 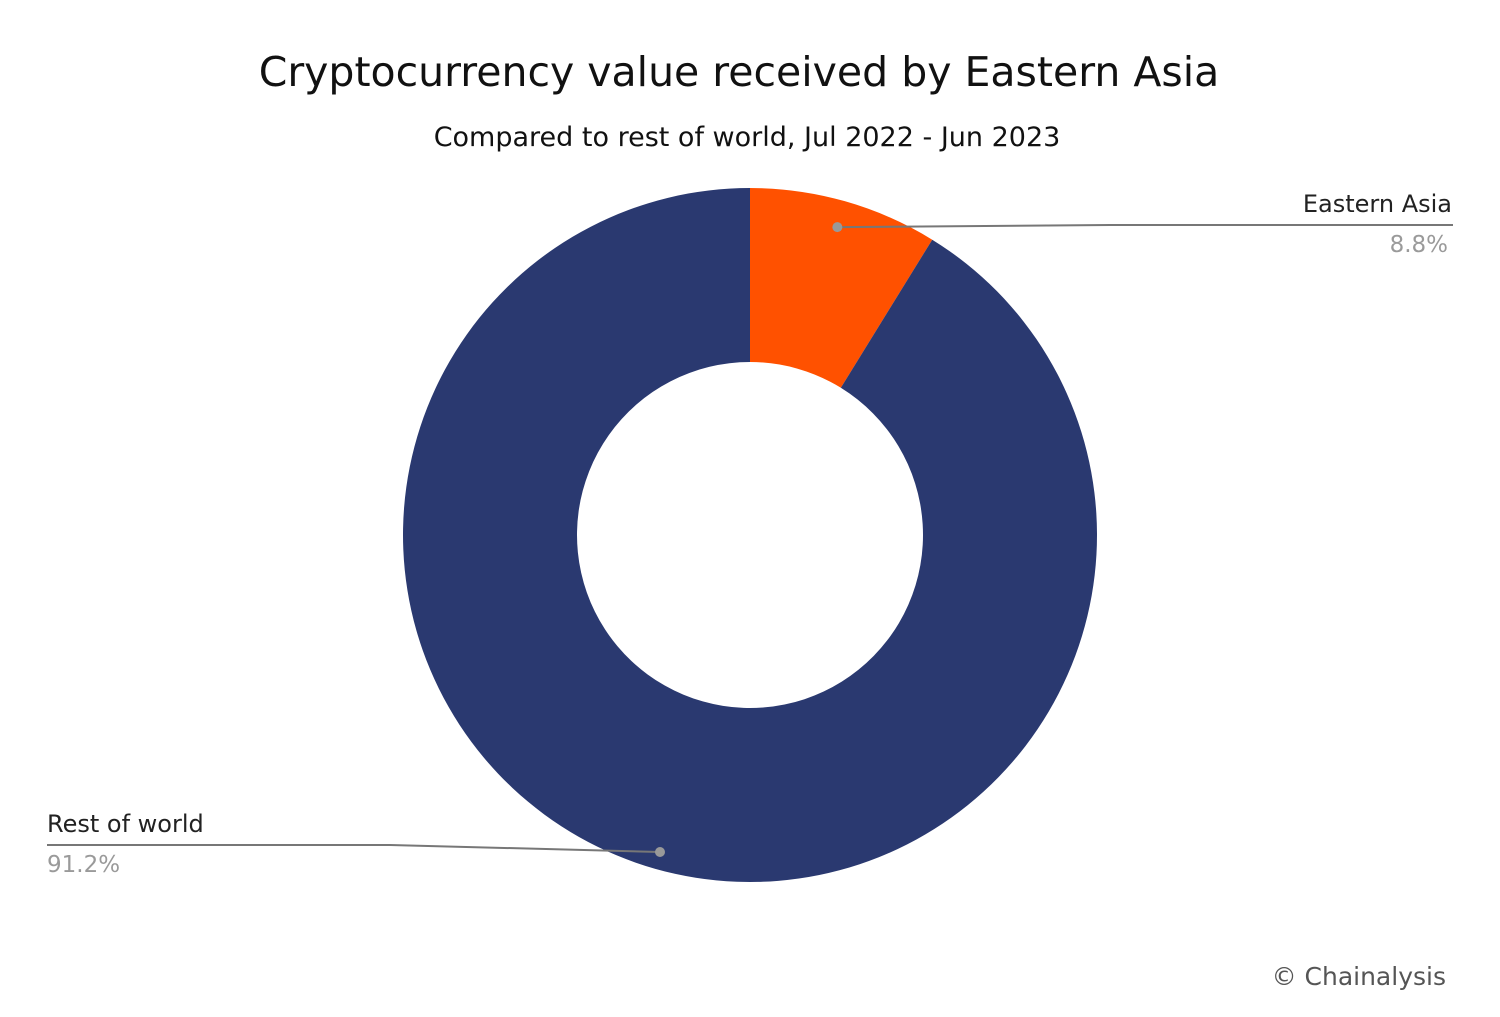 What do you see at coordinates (837, 227) in the screenshot?
I see `eastern-asia-leader-dot` at bounding box center [837, 227].